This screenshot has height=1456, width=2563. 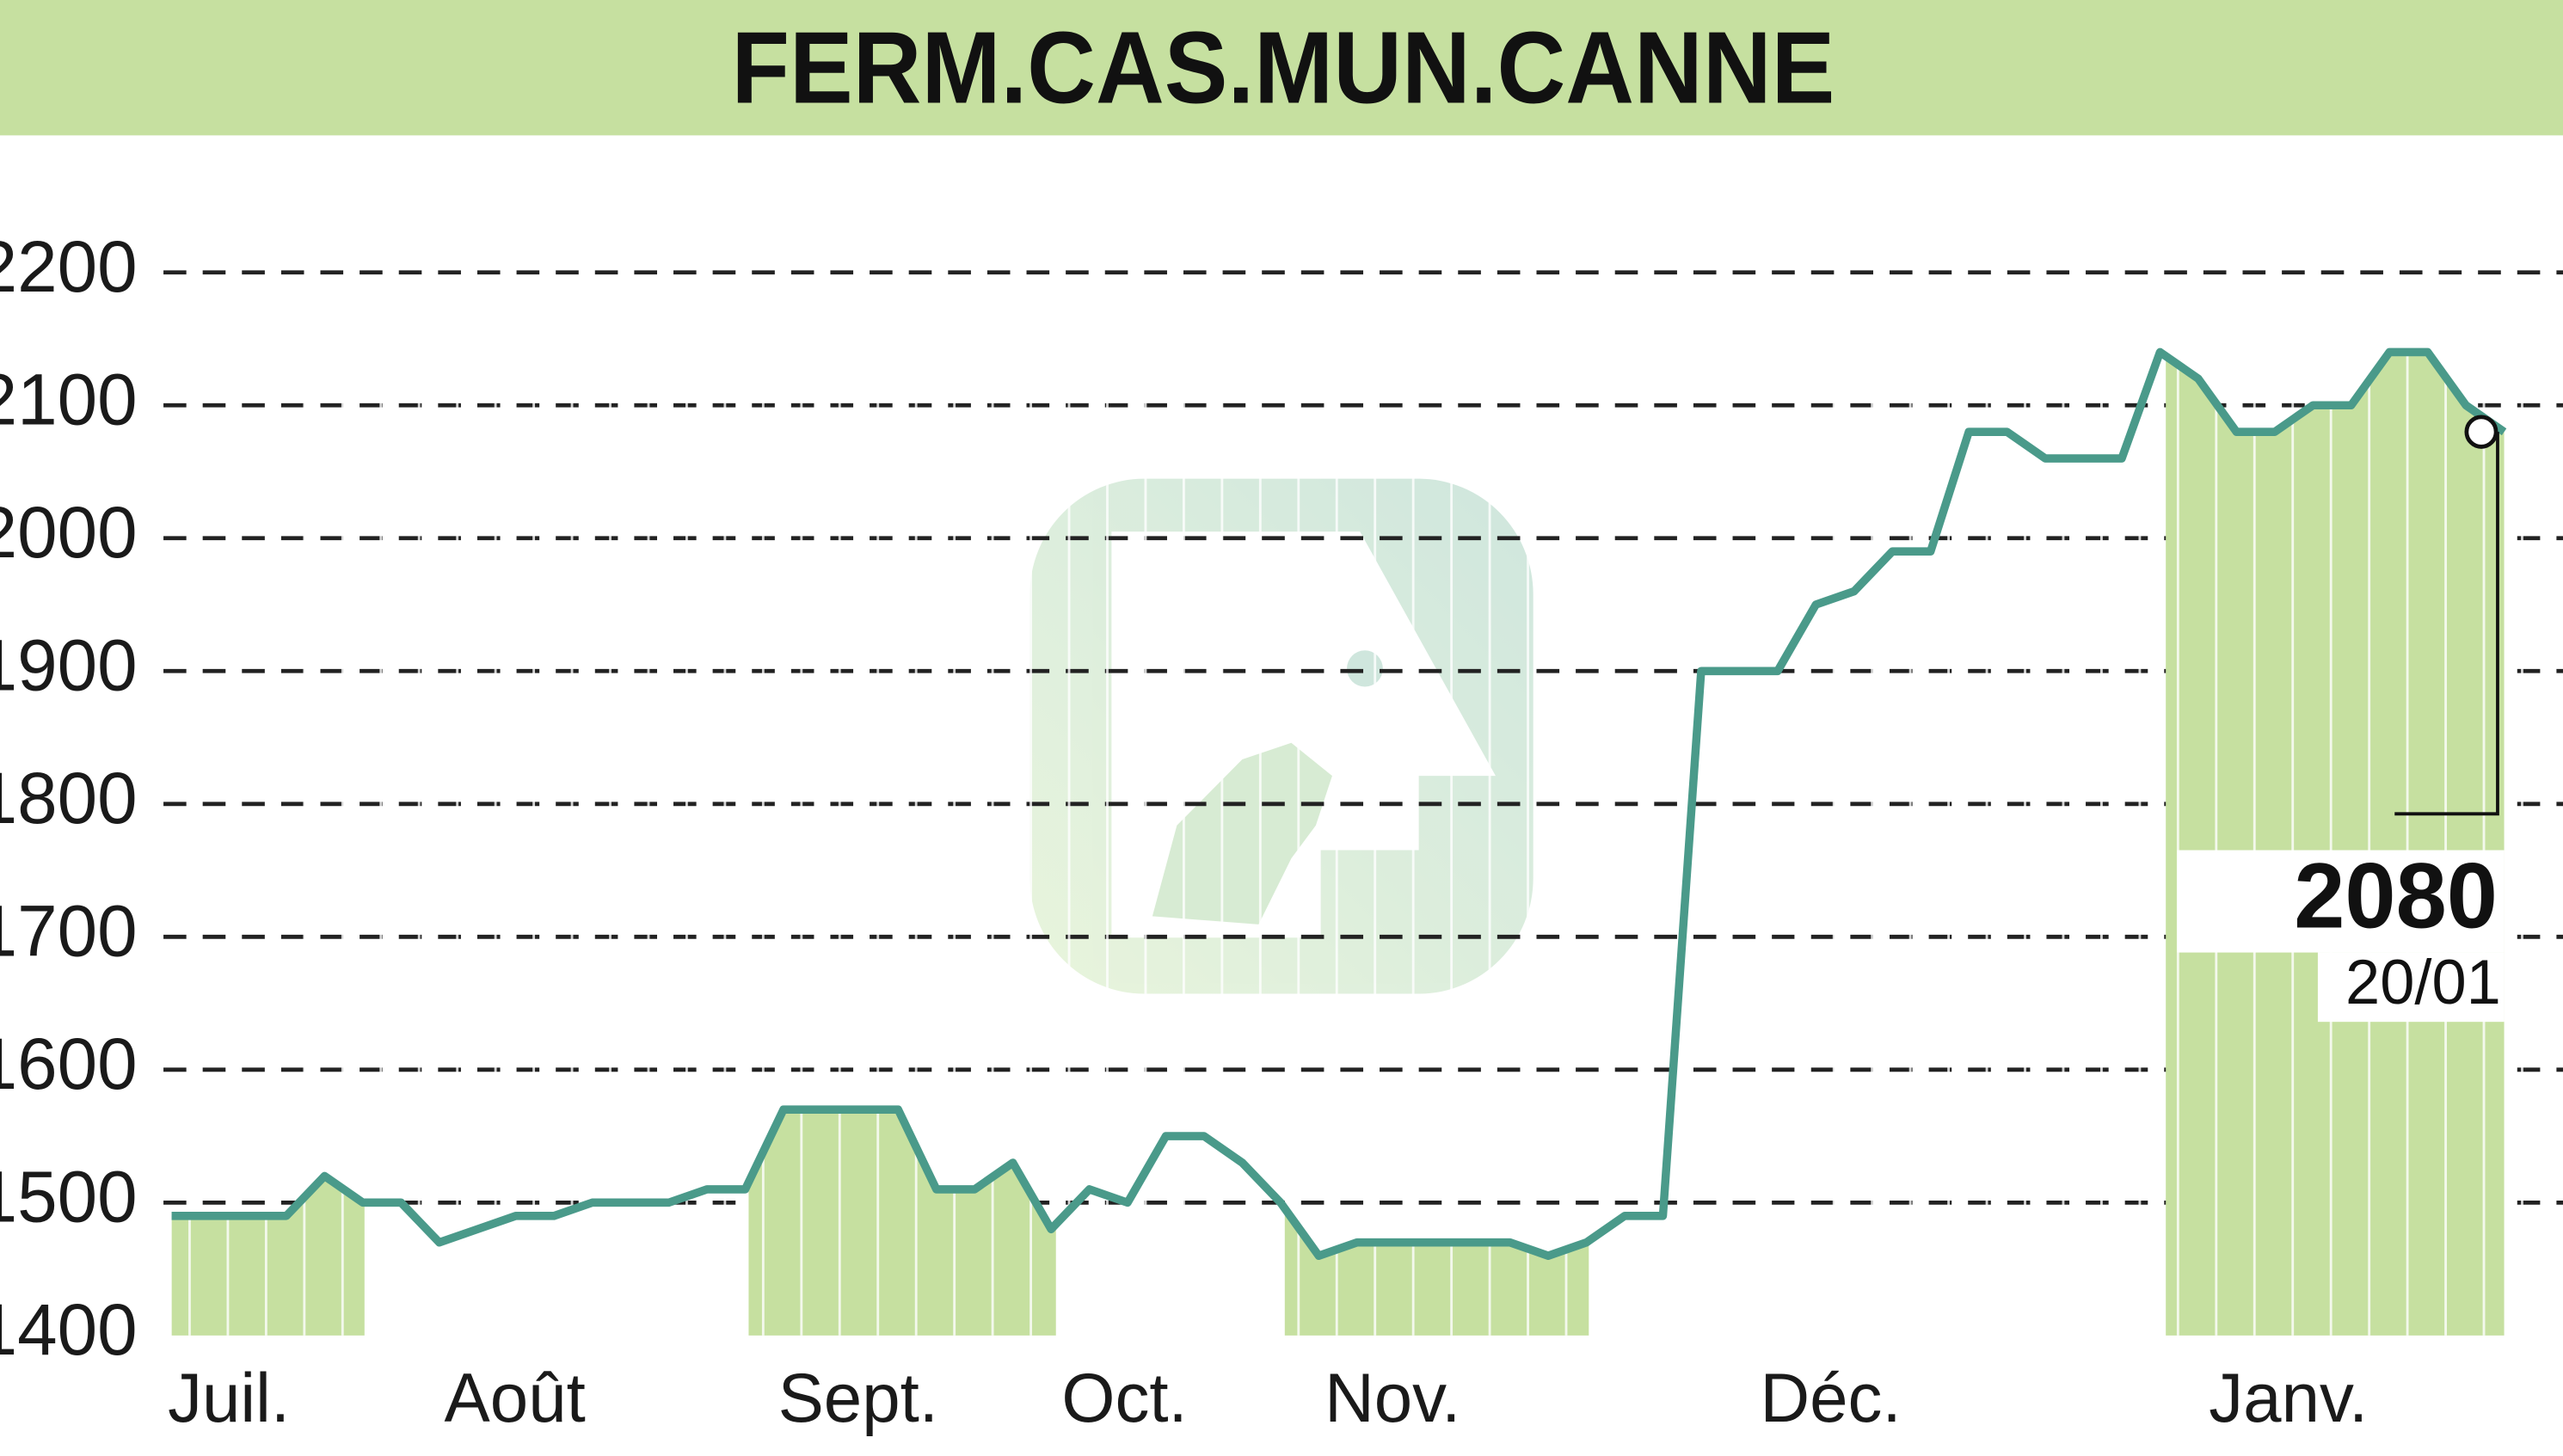 I want to click on y-tick-label: 1400, so click(x=69, y=1330).